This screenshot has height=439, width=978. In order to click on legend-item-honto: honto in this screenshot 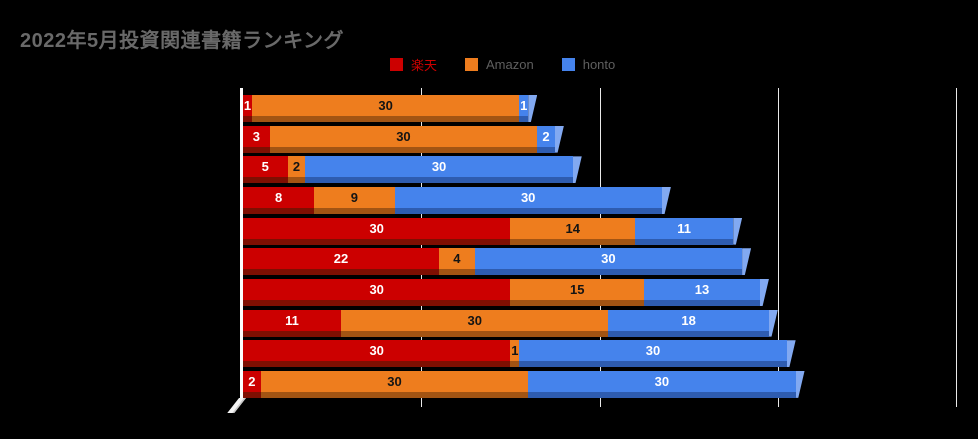, I will do `click(588, 64)`.